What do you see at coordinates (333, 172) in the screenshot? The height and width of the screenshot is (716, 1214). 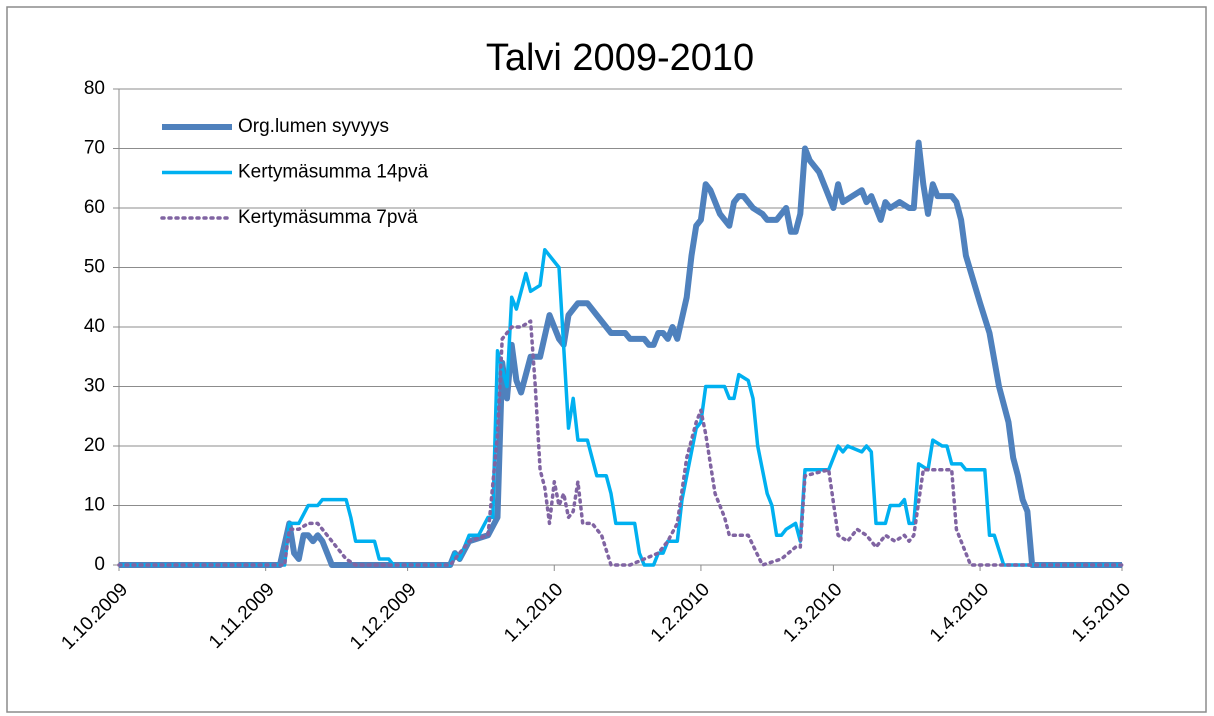 I see `legend-label: Kertymäsumma 14pvä` at bounding box center [333, 172].